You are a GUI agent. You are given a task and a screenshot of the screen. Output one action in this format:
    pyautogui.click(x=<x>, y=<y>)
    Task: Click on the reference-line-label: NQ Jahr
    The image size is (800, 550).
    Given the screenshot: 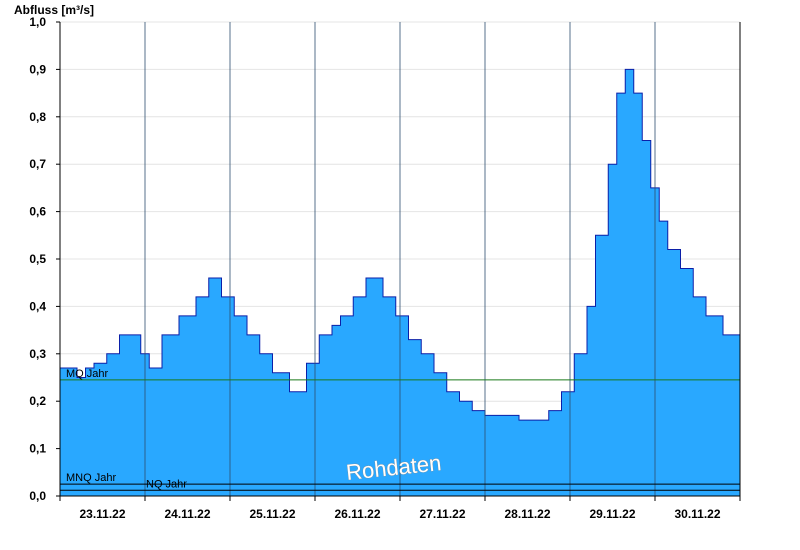 What is the action you would take?
    pyautogui.click(x=166, y=484)
    